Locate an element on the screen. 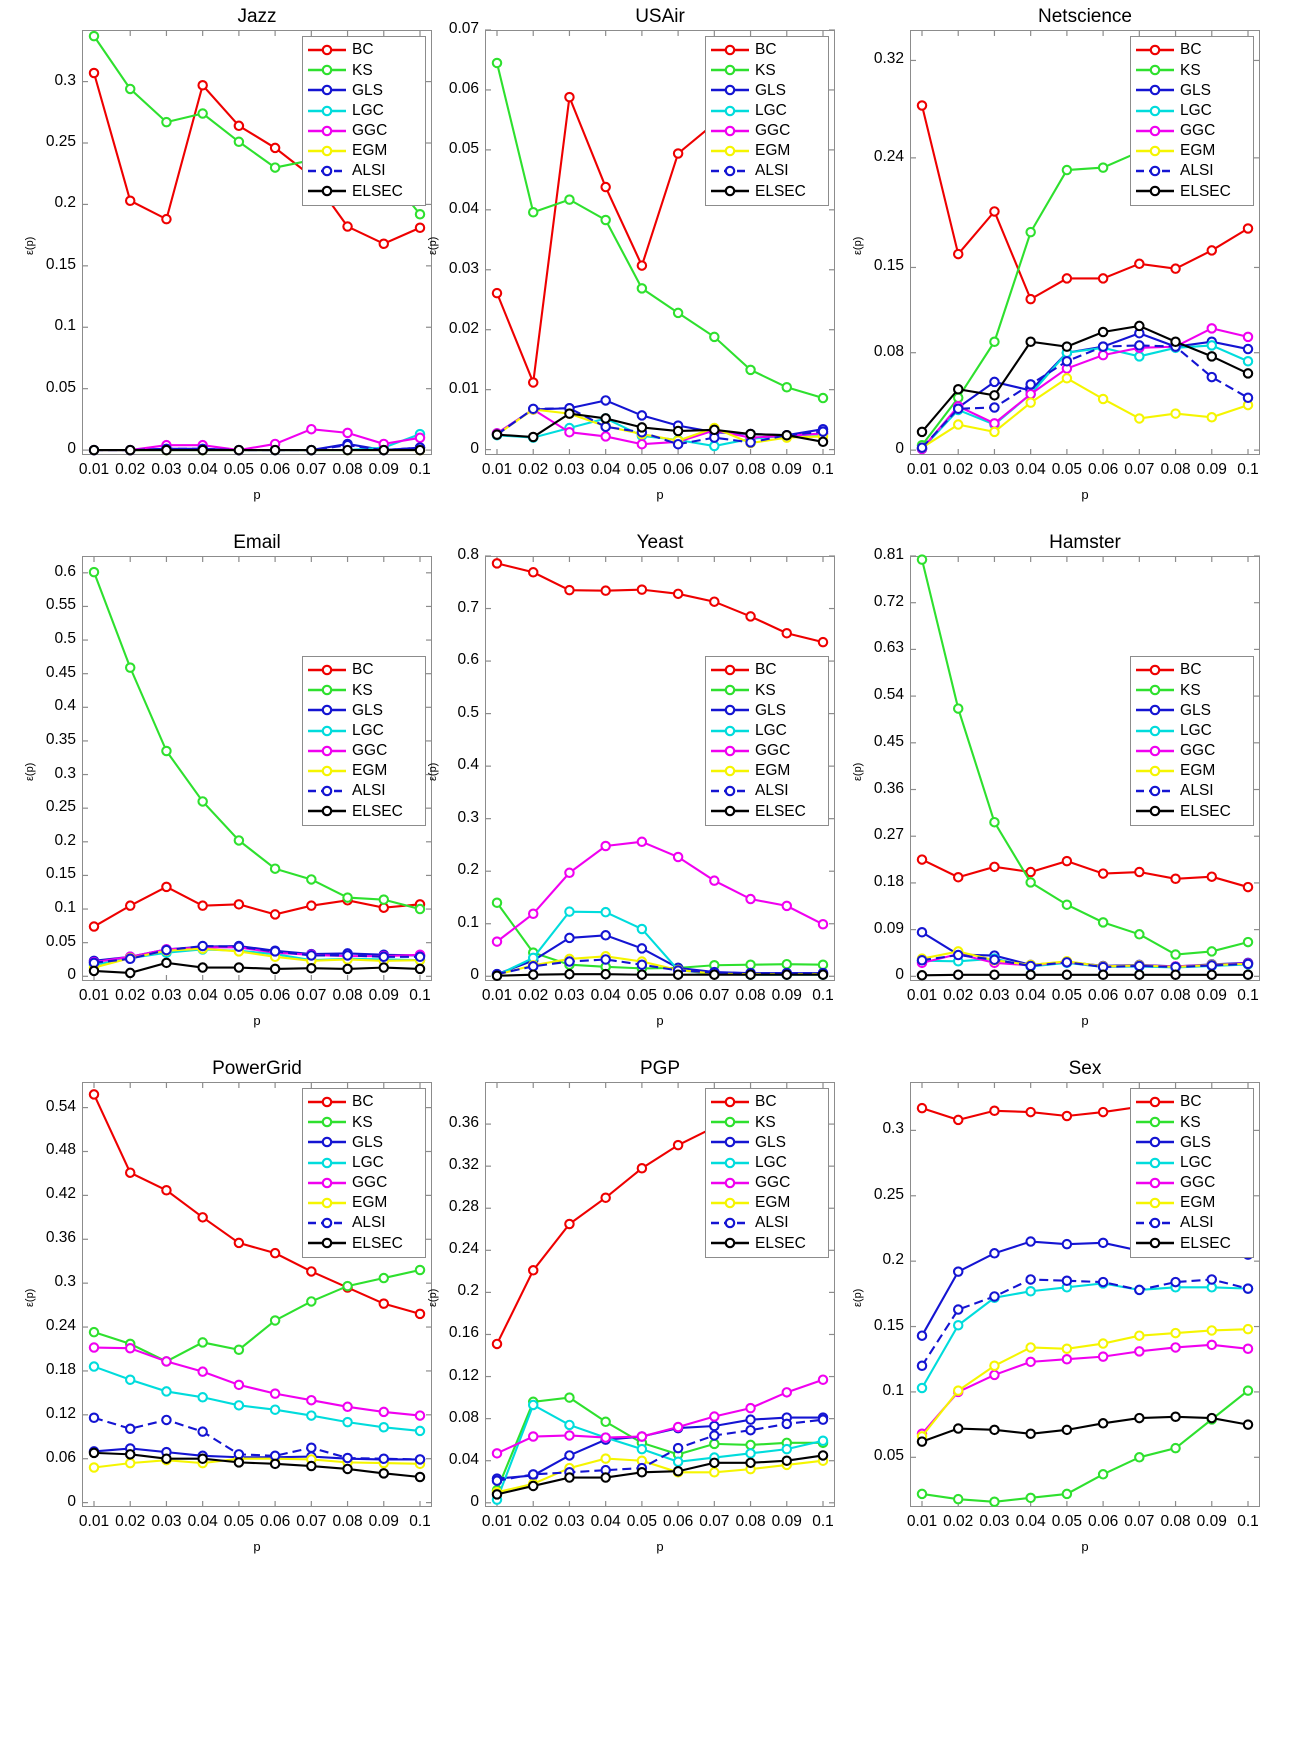 The height and width of the screenshot is (1743, 1300). legend-swatch-gls is located at coordinates (327, 710).